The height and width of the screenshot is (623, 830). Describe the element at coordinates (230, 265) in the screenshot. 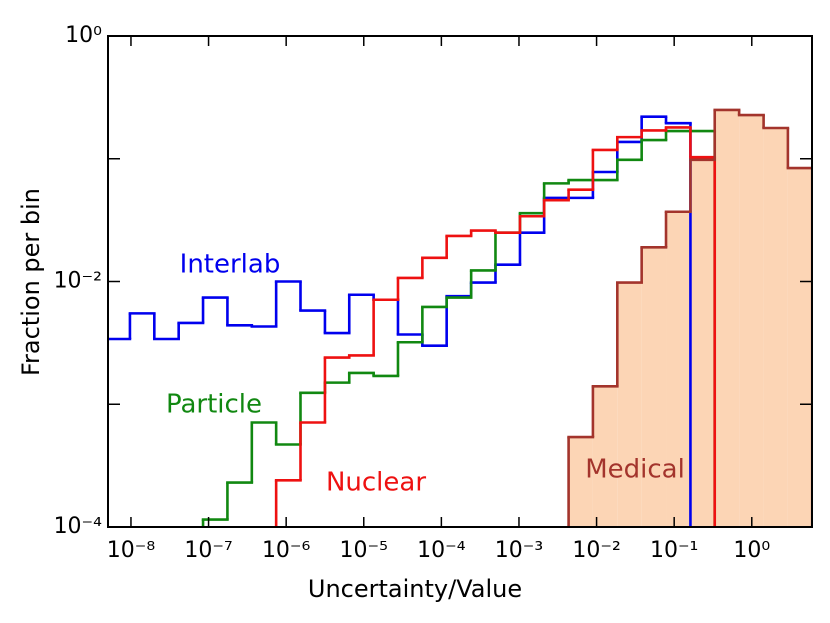

I see `series-label: Interlab` at that location.